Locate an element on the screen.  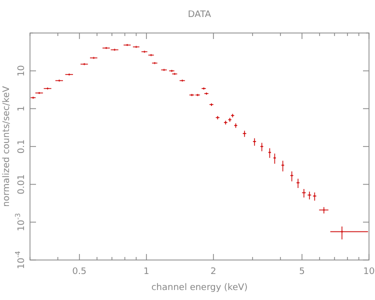
x-tick-label: 0.5 is located at coordinates (79, 272).